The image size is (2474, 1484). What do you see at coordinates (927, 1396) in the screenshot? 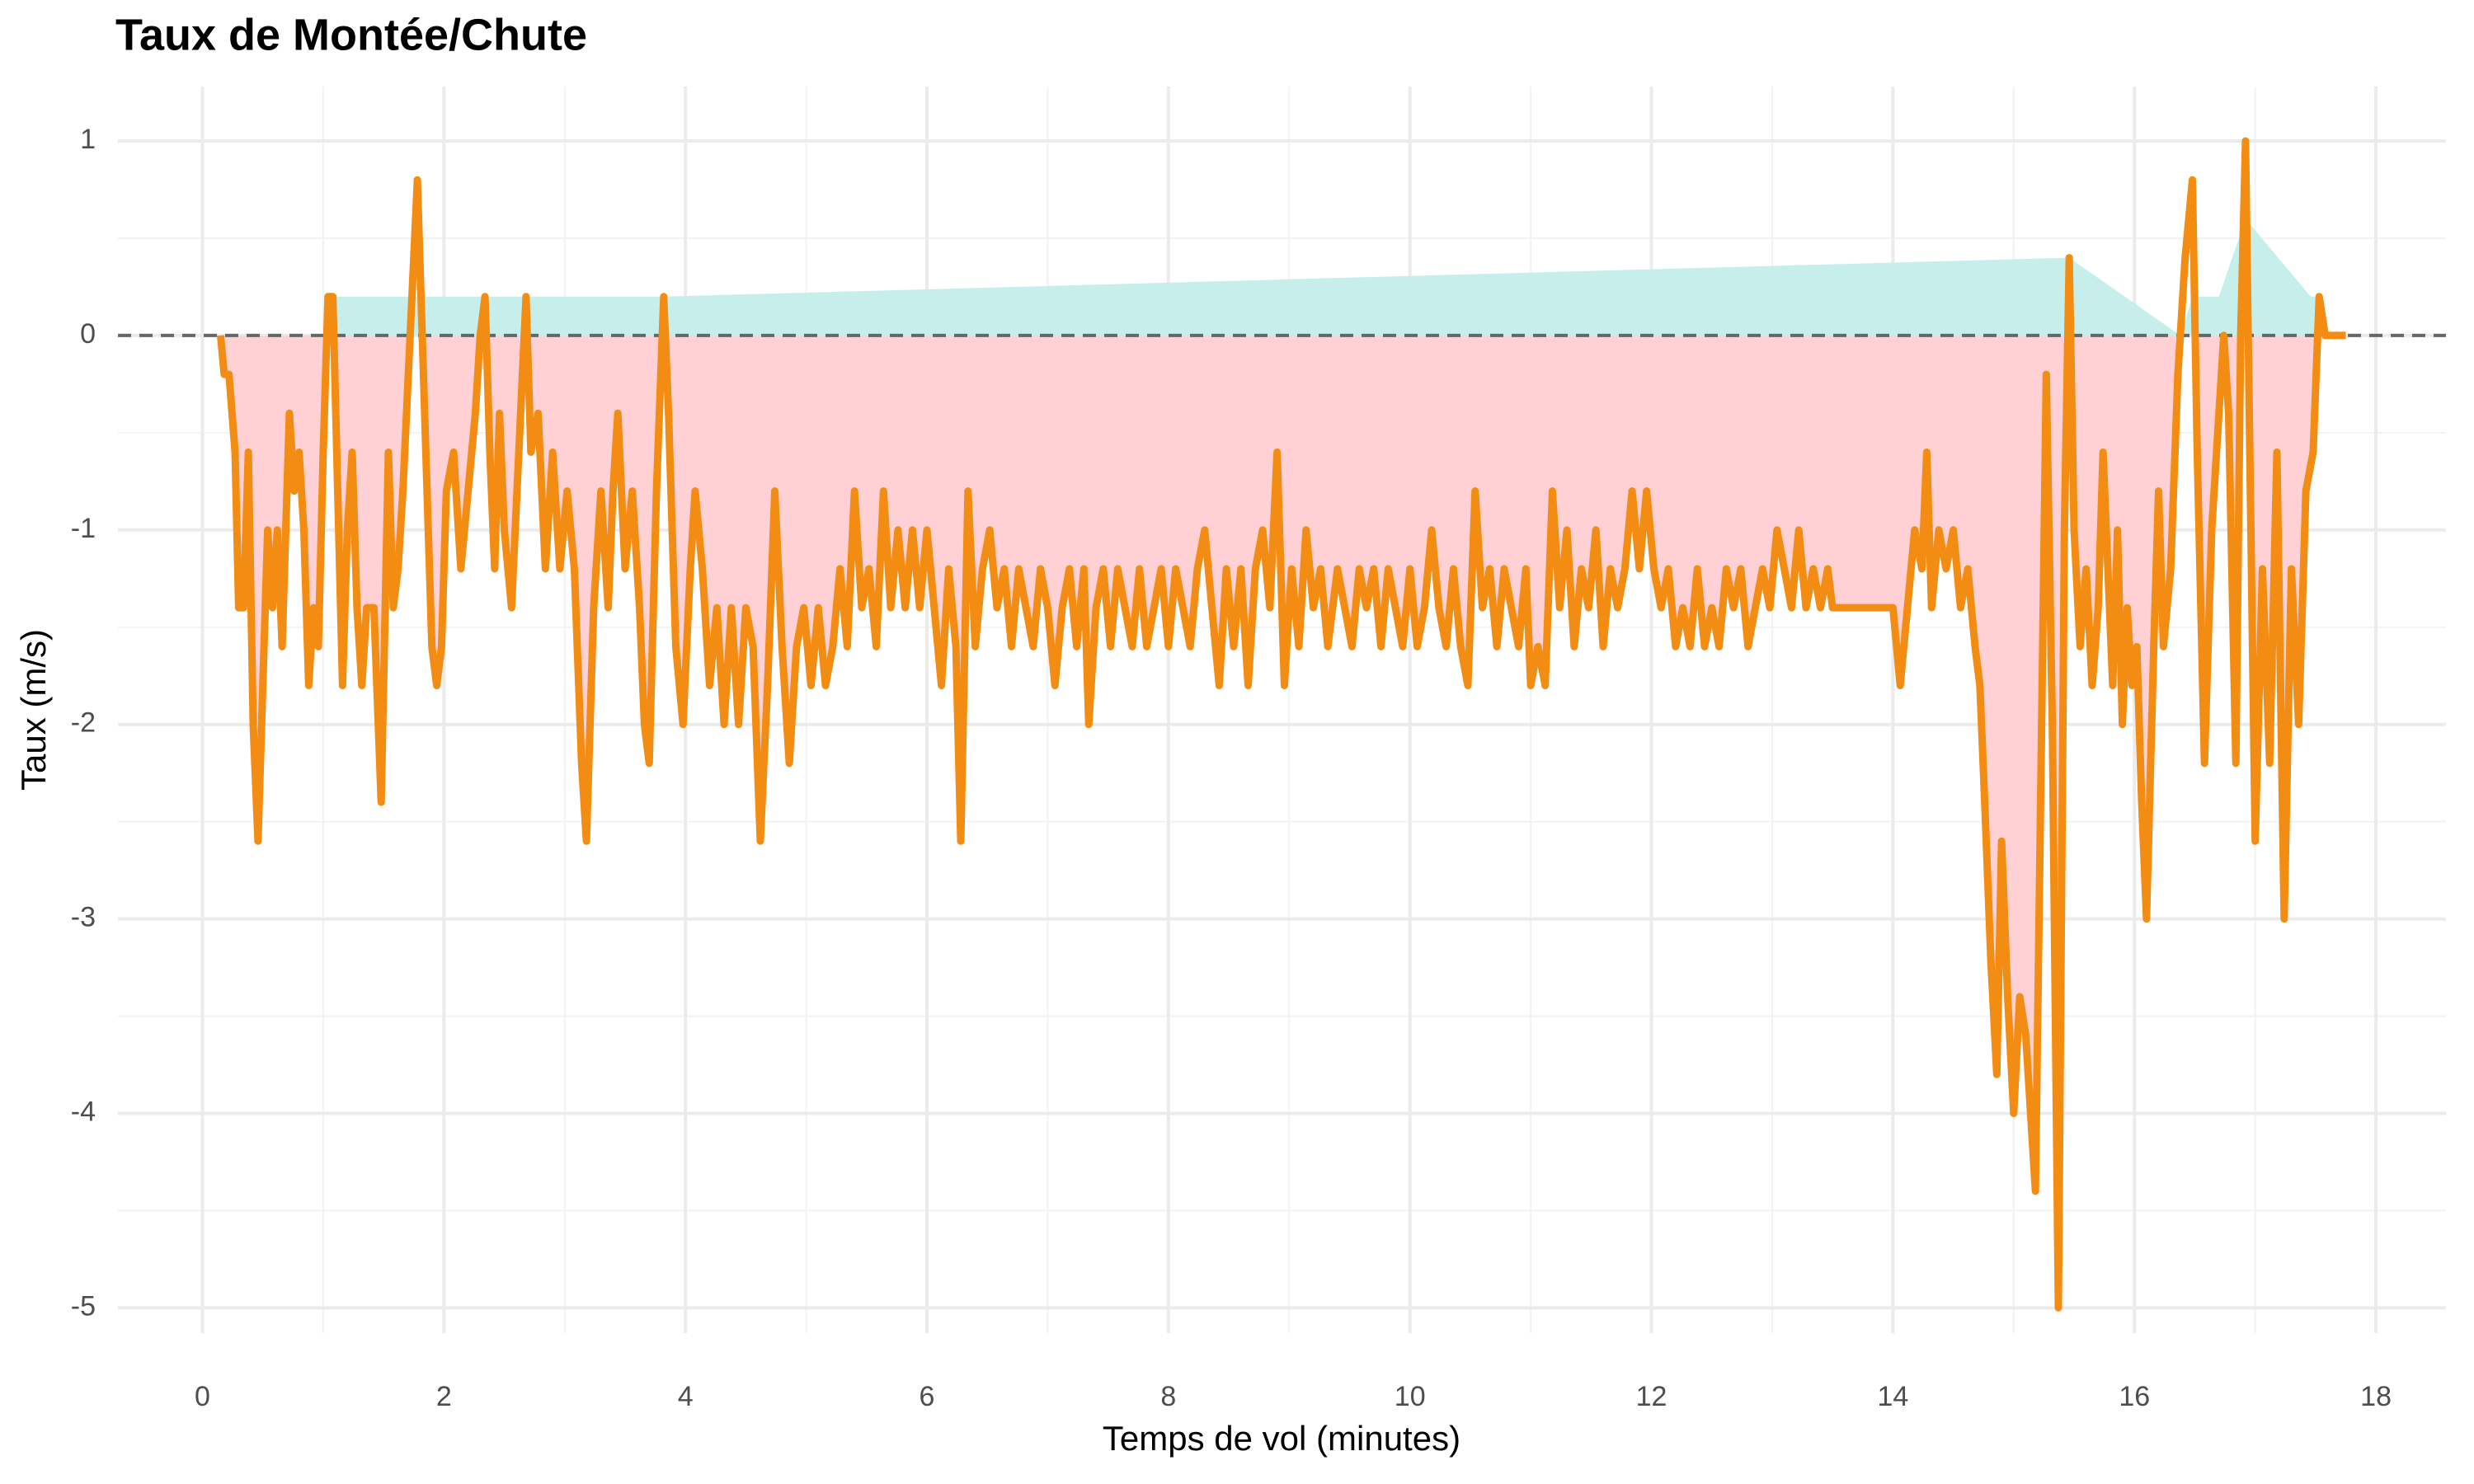
I see `x-tick-label: 6` at bounding box center [927, 1396].